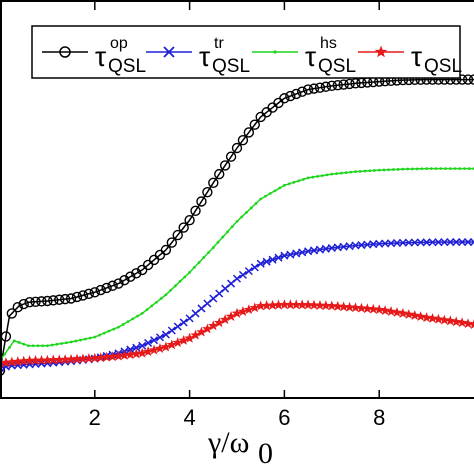 This screenshot has height=474, width=474. Describe the element at coordinates (379, 417) in the screenshot. I see `x-tick-label-8: 8` at that location.